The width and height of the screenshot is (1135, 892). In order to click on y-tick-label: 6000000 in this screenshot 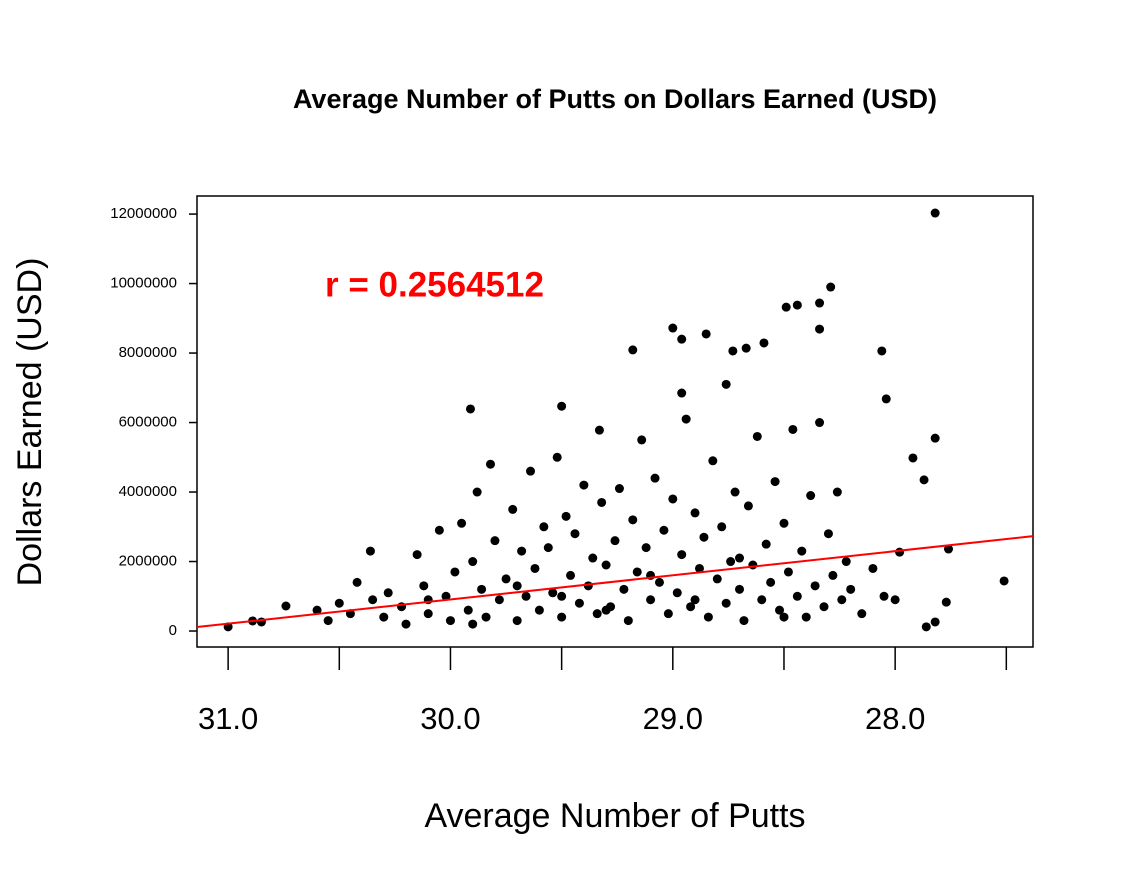, I will do `click(148, 422)`.